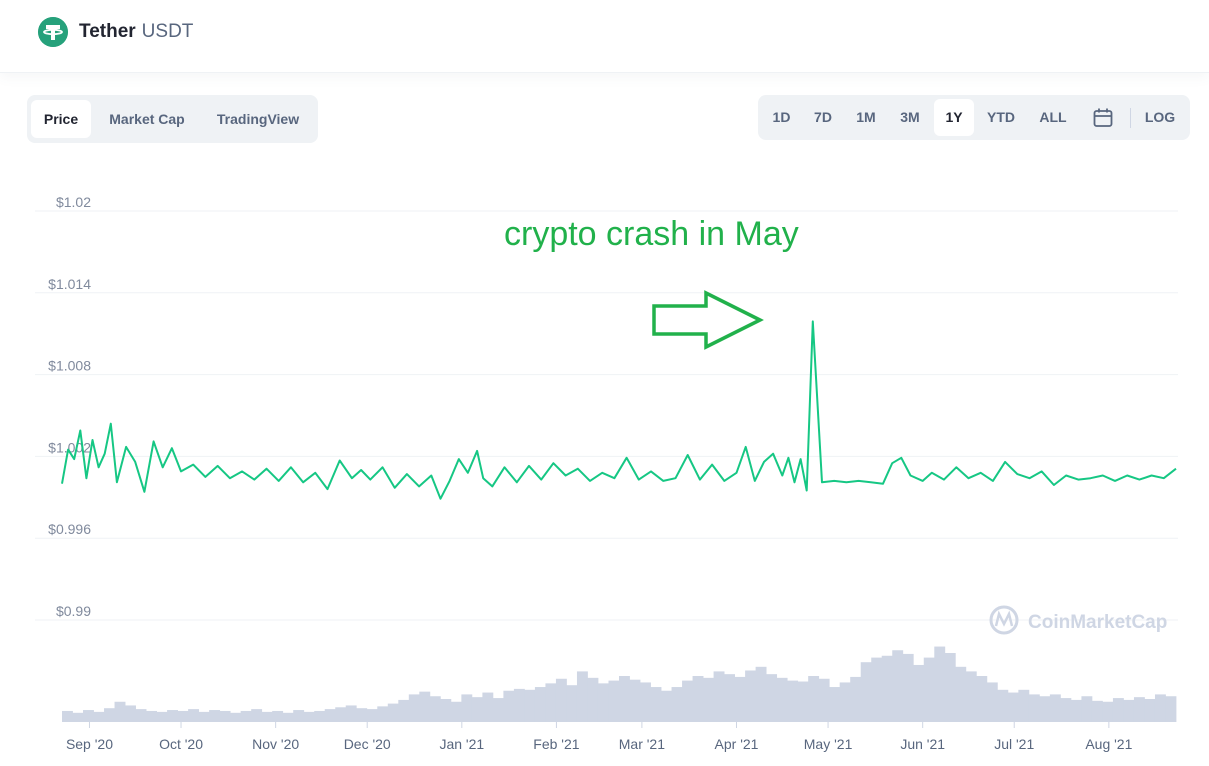 Image resolution: width=1209 pixels, height=766 pixels. Describe the element at coordinates (1004, 618) in the screenshot. I see `coinmarketcap-logo-icon` at that location.